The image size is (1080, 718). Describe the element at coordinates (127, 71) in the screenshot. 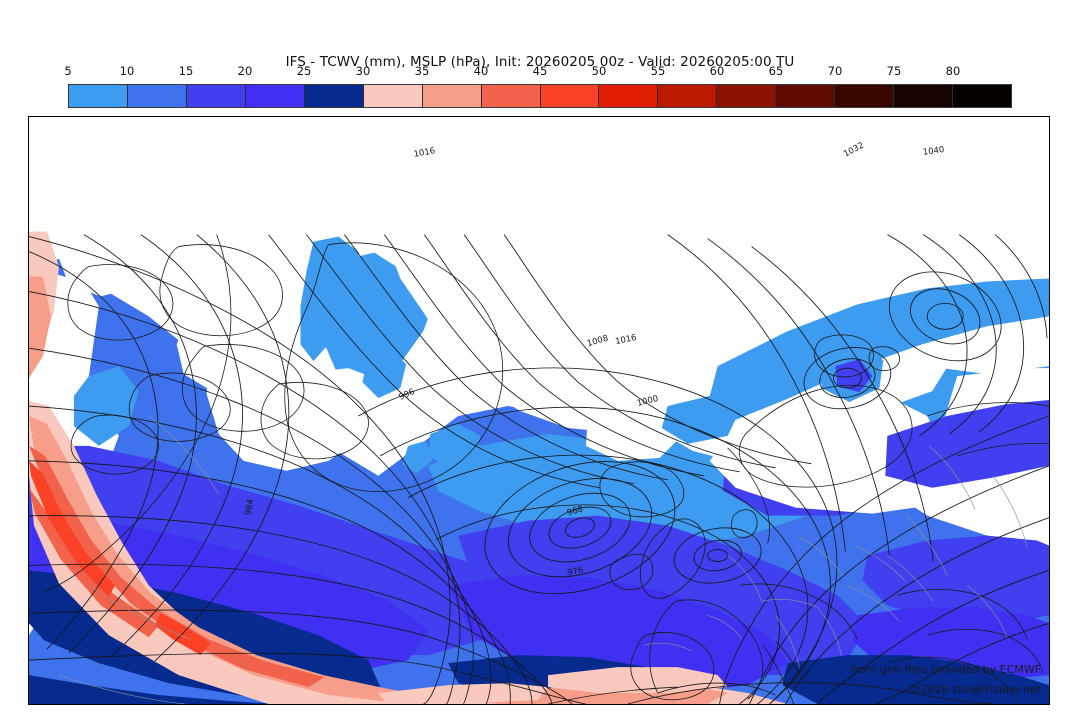

I see `colorbar-tick-10: 10` at that location.